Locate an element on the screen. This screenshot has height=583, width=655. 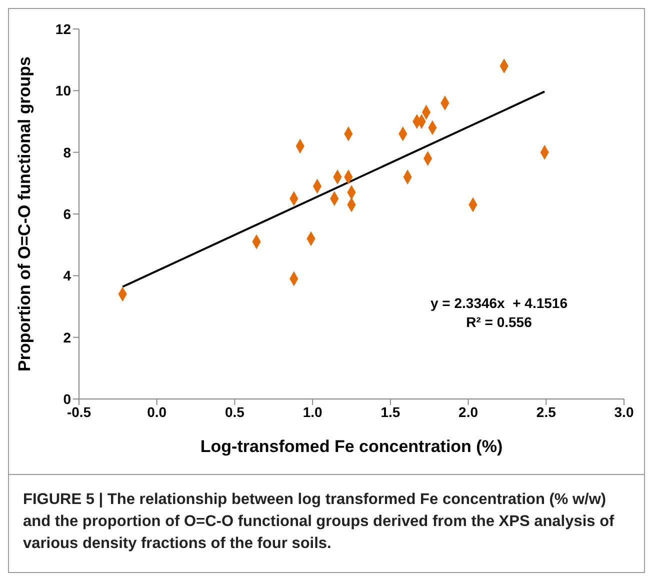
x-tick-label: 0.0 is located at coordinates (157, 412).